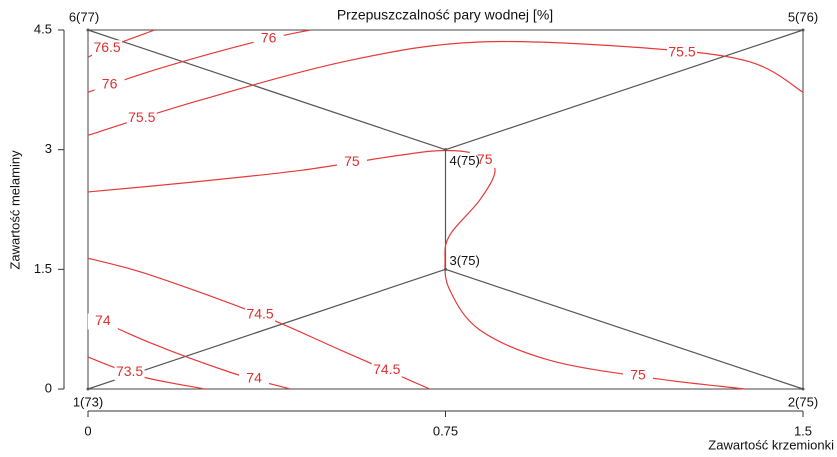 This screenshot has height=457, width=837. Describe the element at coordinates (803, 401) in the screenshot. I see `point-label: 2(75)` at that location.